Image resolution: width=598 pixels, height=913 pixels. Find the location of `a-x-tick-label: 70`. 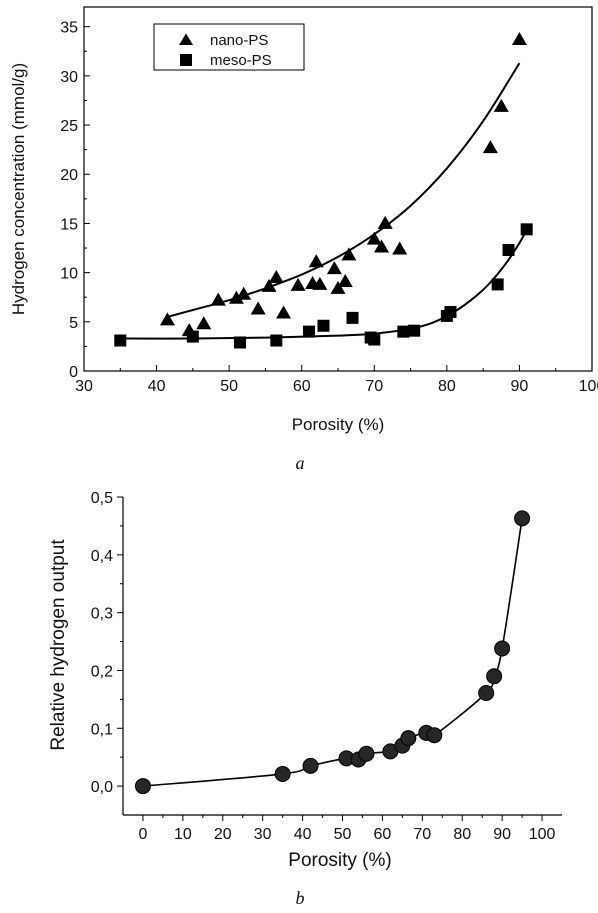

a-x-tick-label: 70 is located at coordinates (374, 386).